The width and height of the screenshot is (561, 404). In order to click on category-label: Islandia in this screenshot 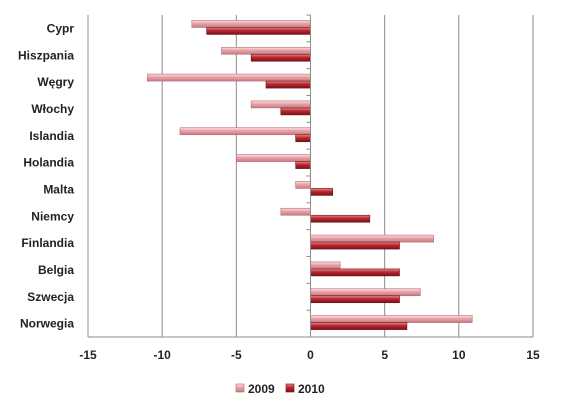, I will do `click(51, 136)`.